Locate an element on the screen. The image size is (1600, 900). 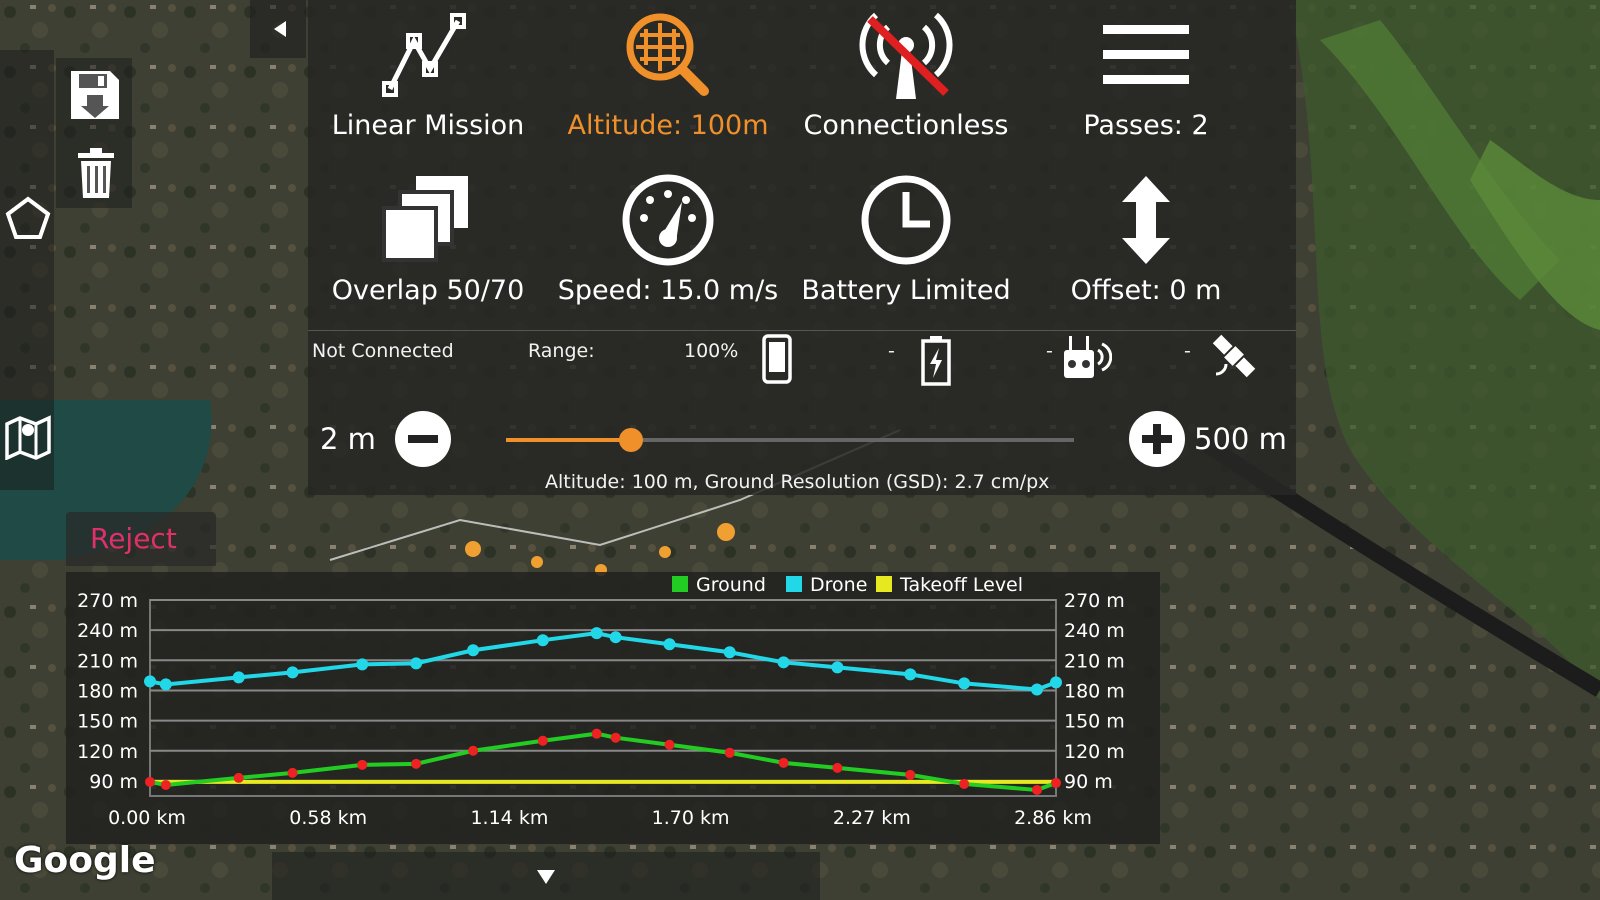
x-tick-label: 0.58 km is located at coordinates (328, 818).